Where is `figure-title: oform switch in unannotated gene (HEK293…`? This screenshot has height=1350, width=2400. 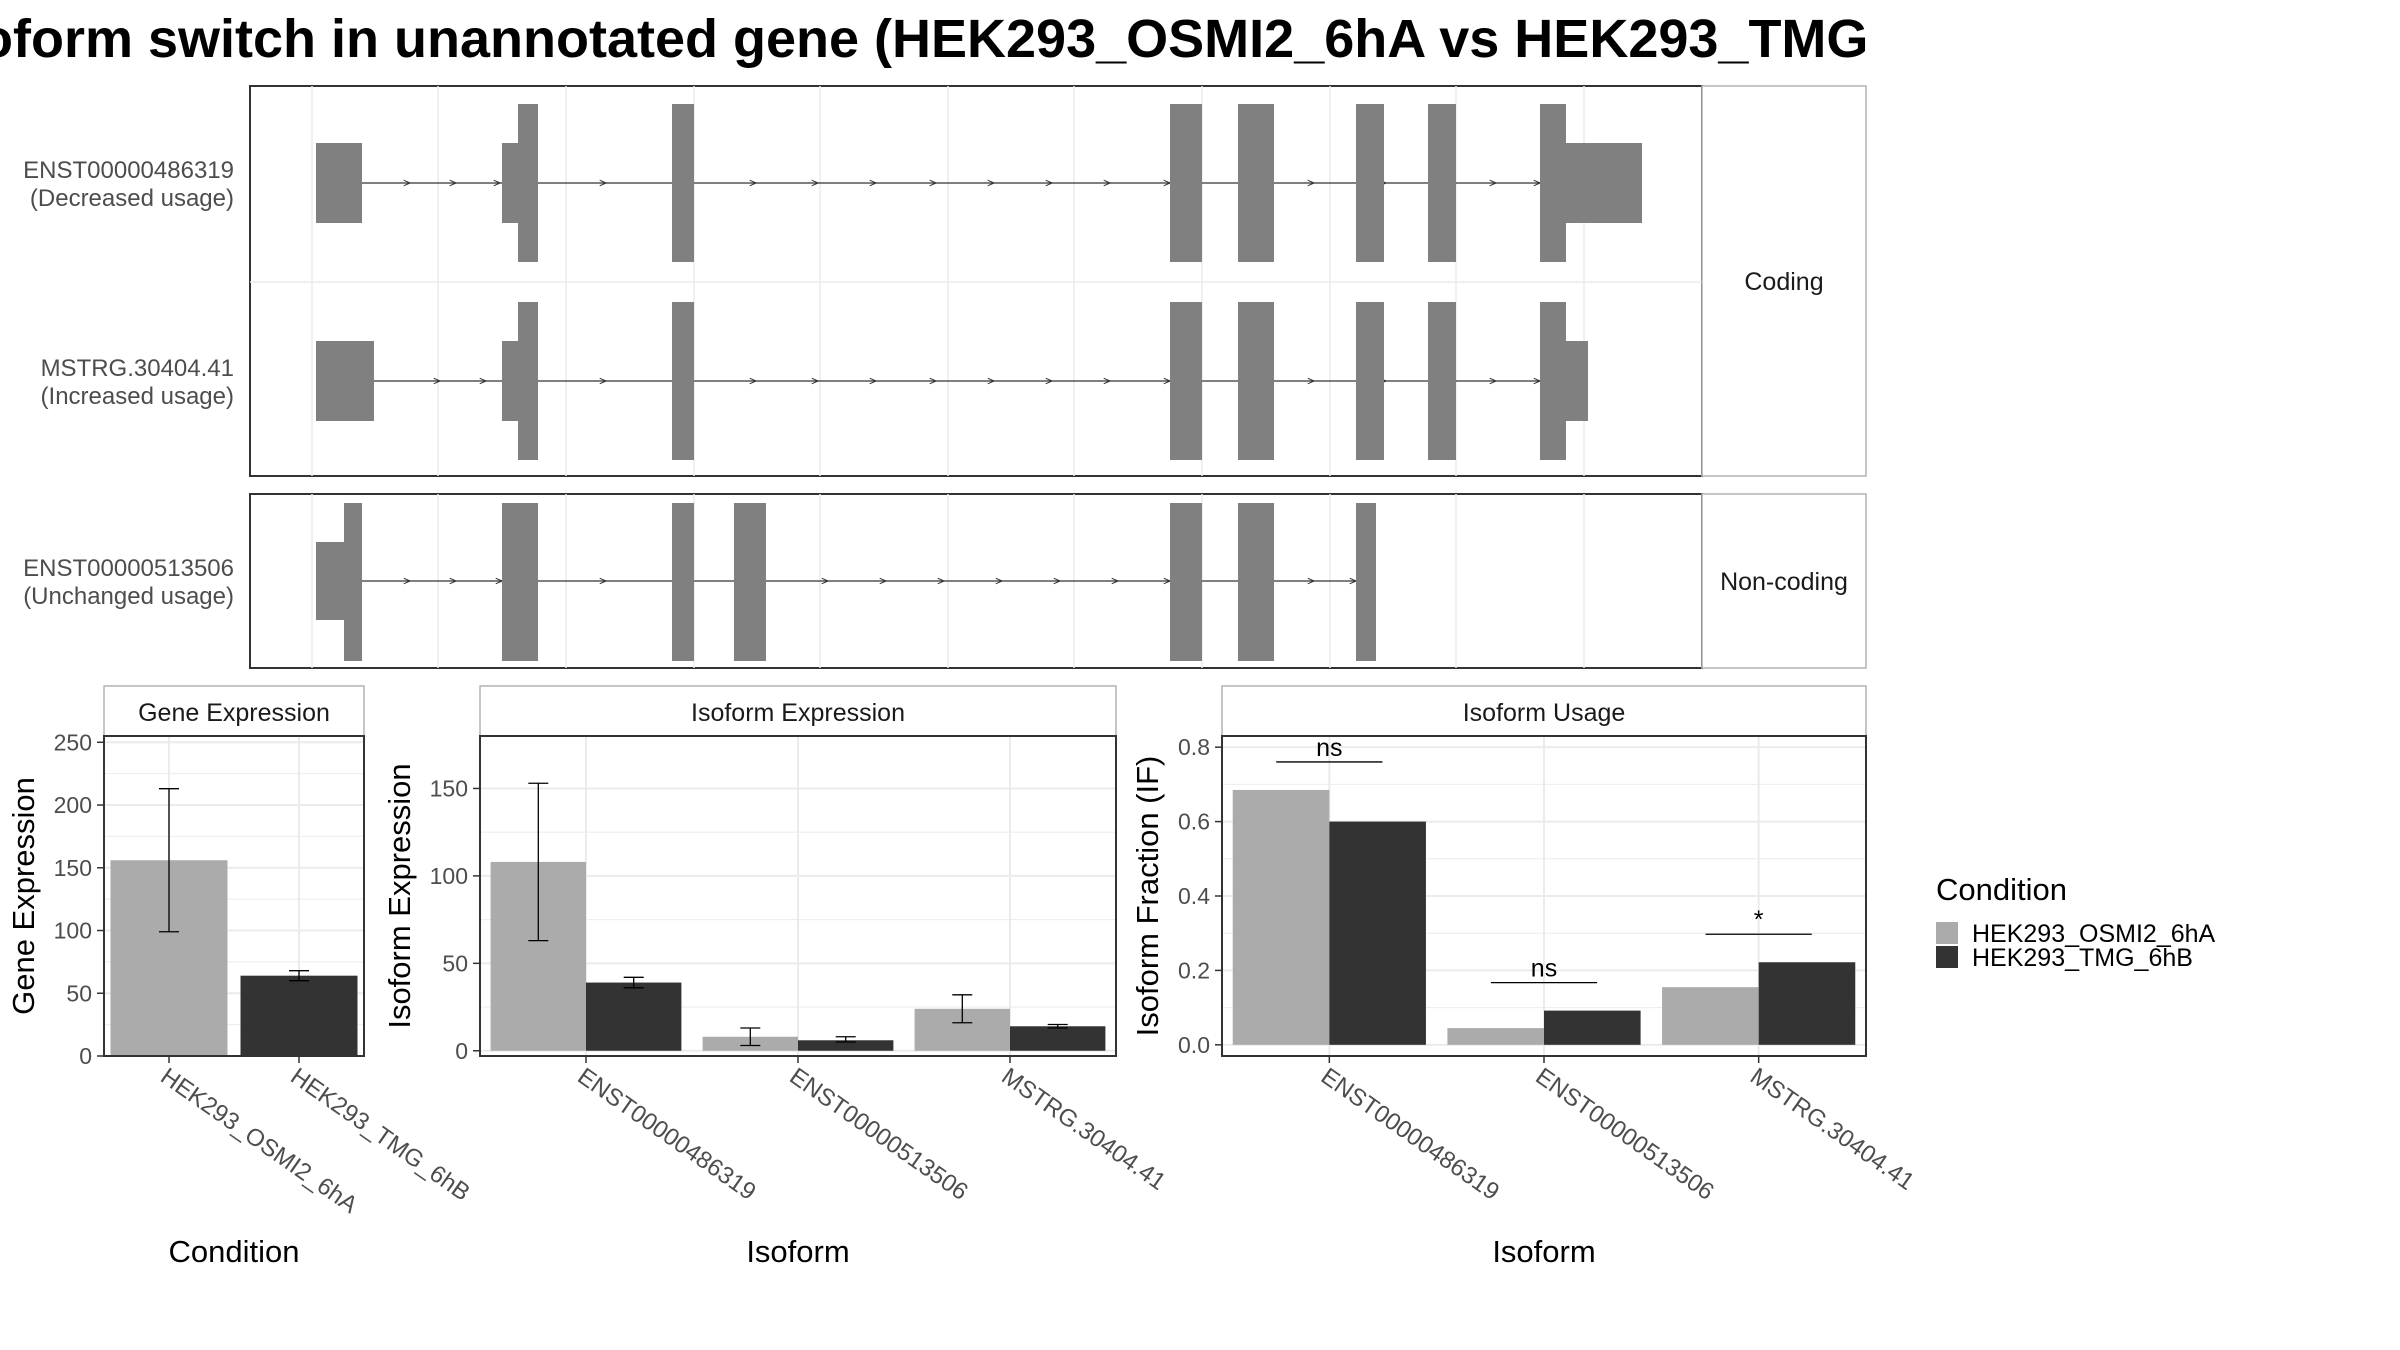
figure-title: oform switch in unannotated gene (HEK293… is located at coordinates (934, 39).